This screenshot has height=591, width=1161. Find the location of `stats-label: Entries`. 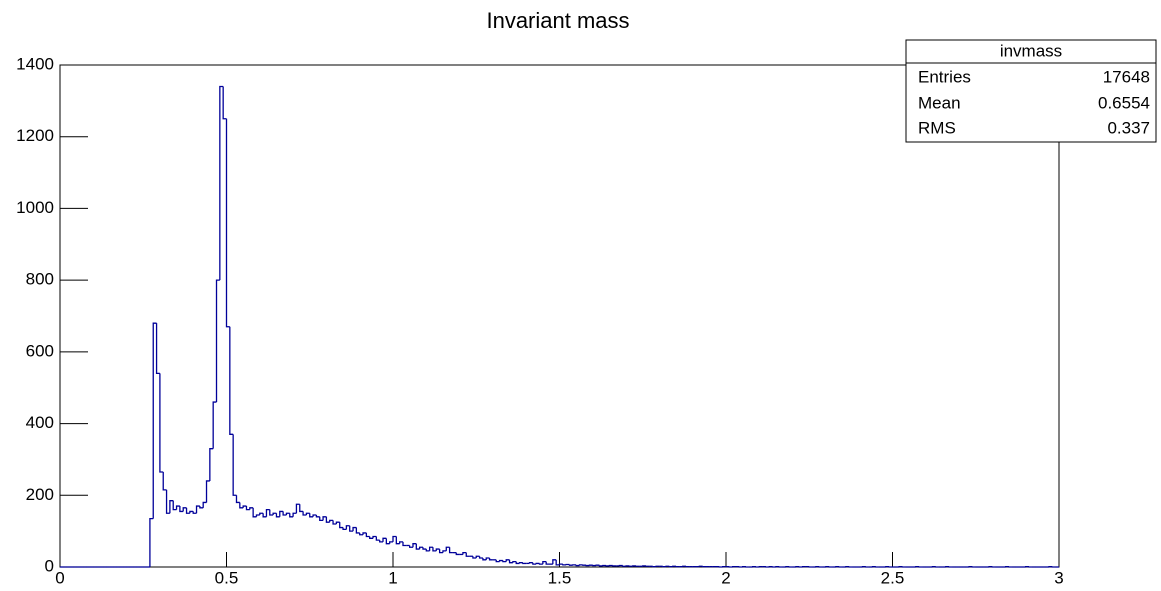

stats-label: Entries is located at coordinates (944, 76).